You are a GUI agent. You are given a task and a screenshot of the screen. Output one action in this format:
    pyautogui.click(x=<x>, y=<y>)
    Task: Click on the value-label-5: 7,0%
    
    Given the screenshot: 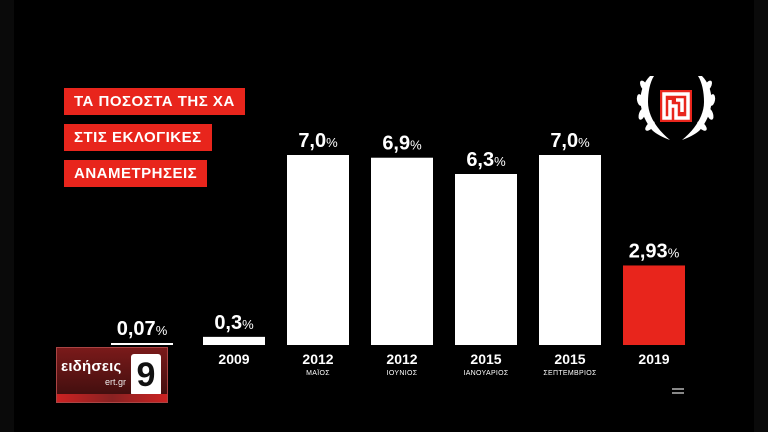 What is the action you would take?
    pyautogui.click(x=570, y=141)
    